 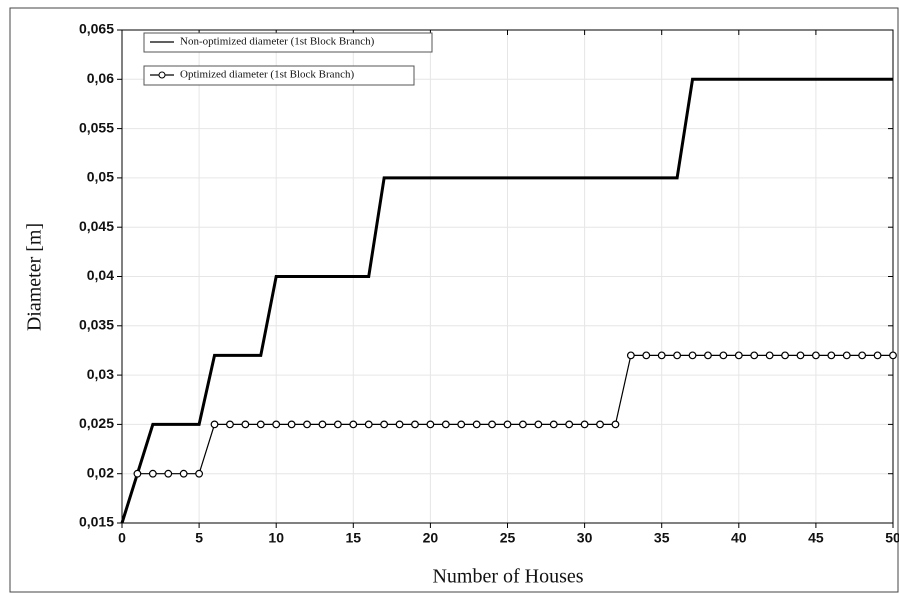 What do you see at coordinates (96, 325) in the screenshot?
I see `y-tick-label: 0,035` at bounding box center [96, 325].